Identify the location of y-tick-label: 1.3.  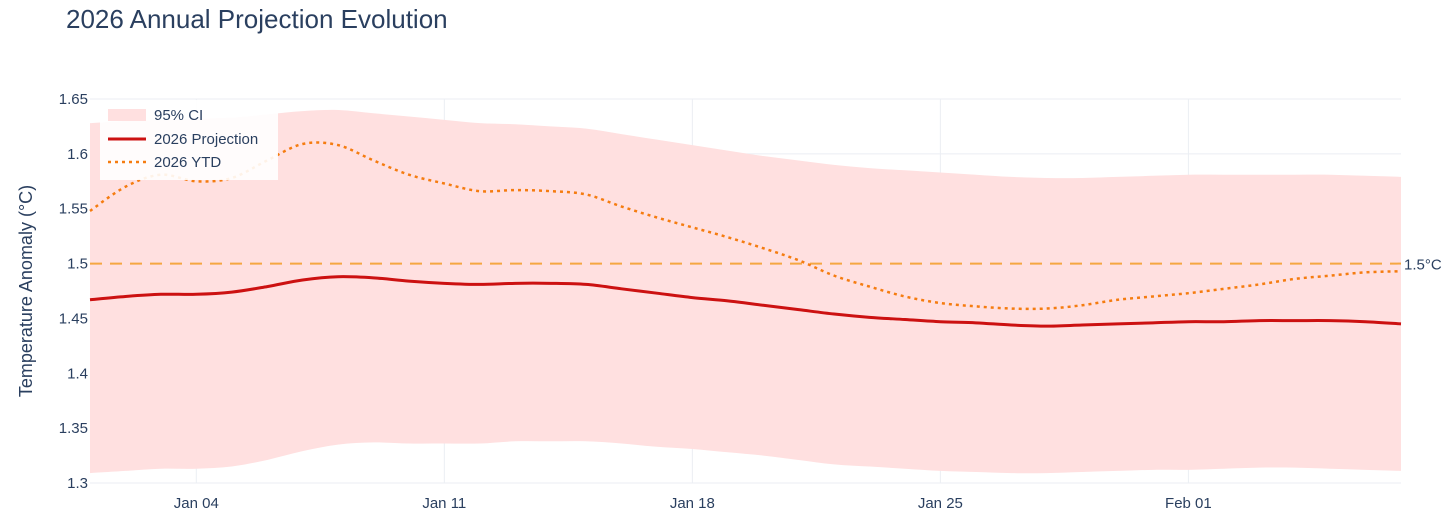
(77, 483).